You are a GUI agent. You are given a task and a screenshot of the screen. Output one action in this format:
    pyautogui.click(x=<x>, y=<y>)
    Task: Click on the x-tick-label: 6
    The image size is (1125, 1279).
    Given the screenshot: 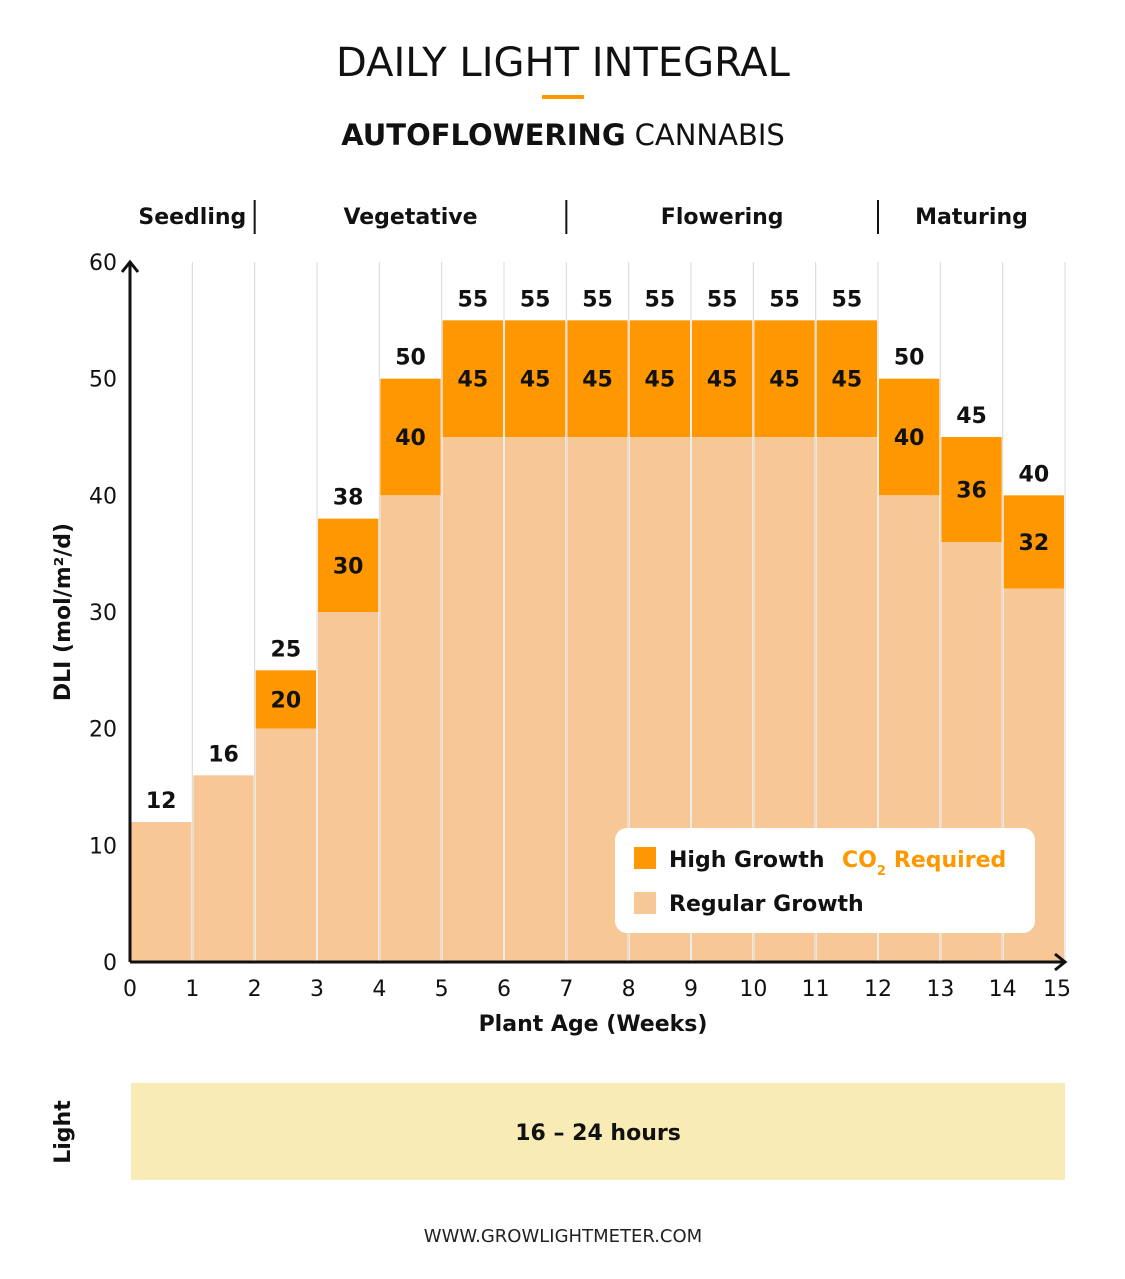 What is the action you would take?
    pyautogui.click(x=504, y=989)
    